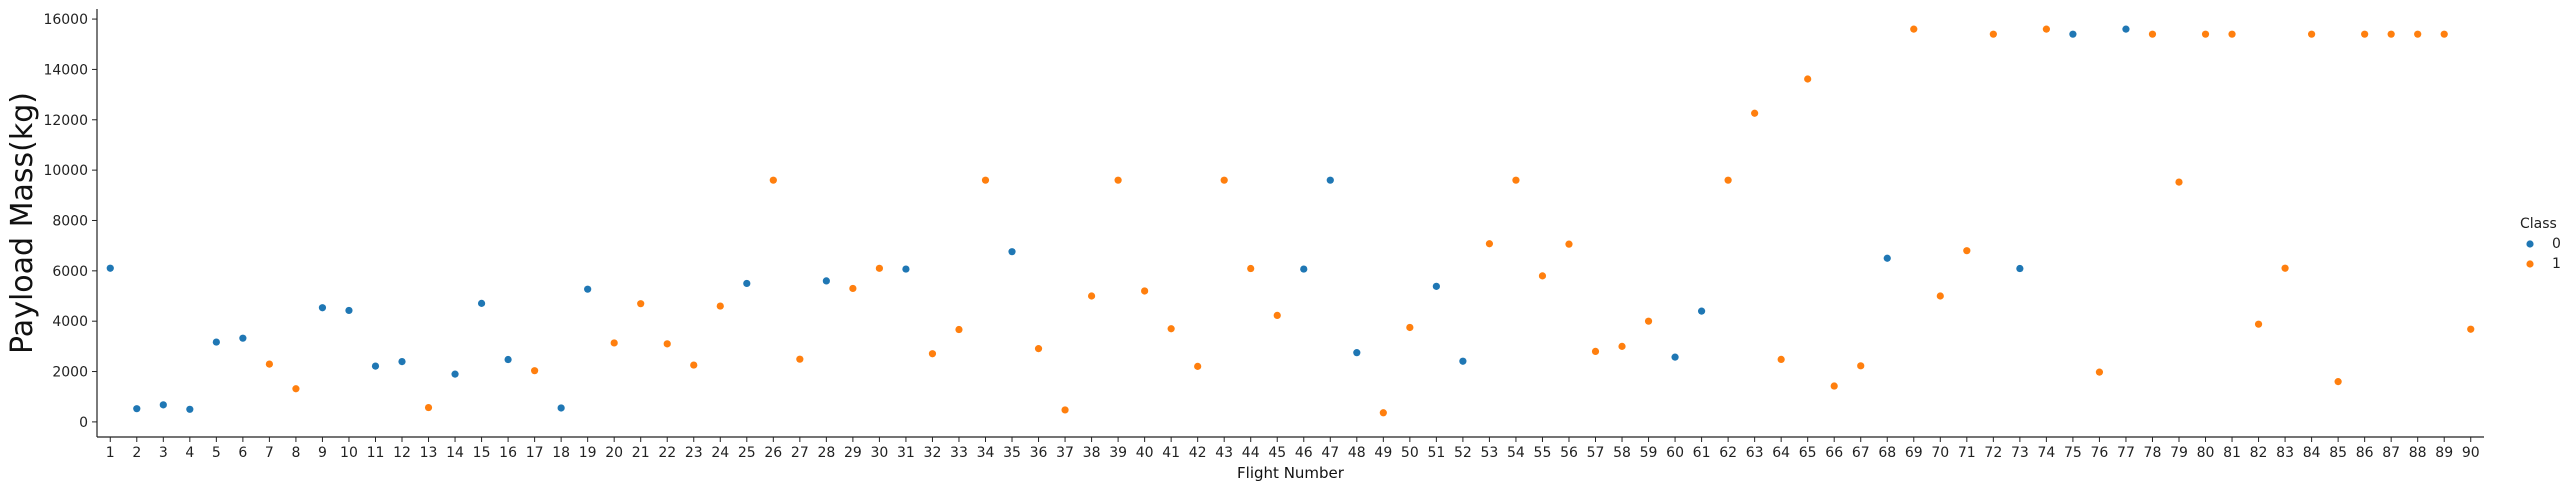  What do you see at coordinates (376, 453) in the screenshot?
I see `x-tick-label: 11` at bounding box center [376, 453].